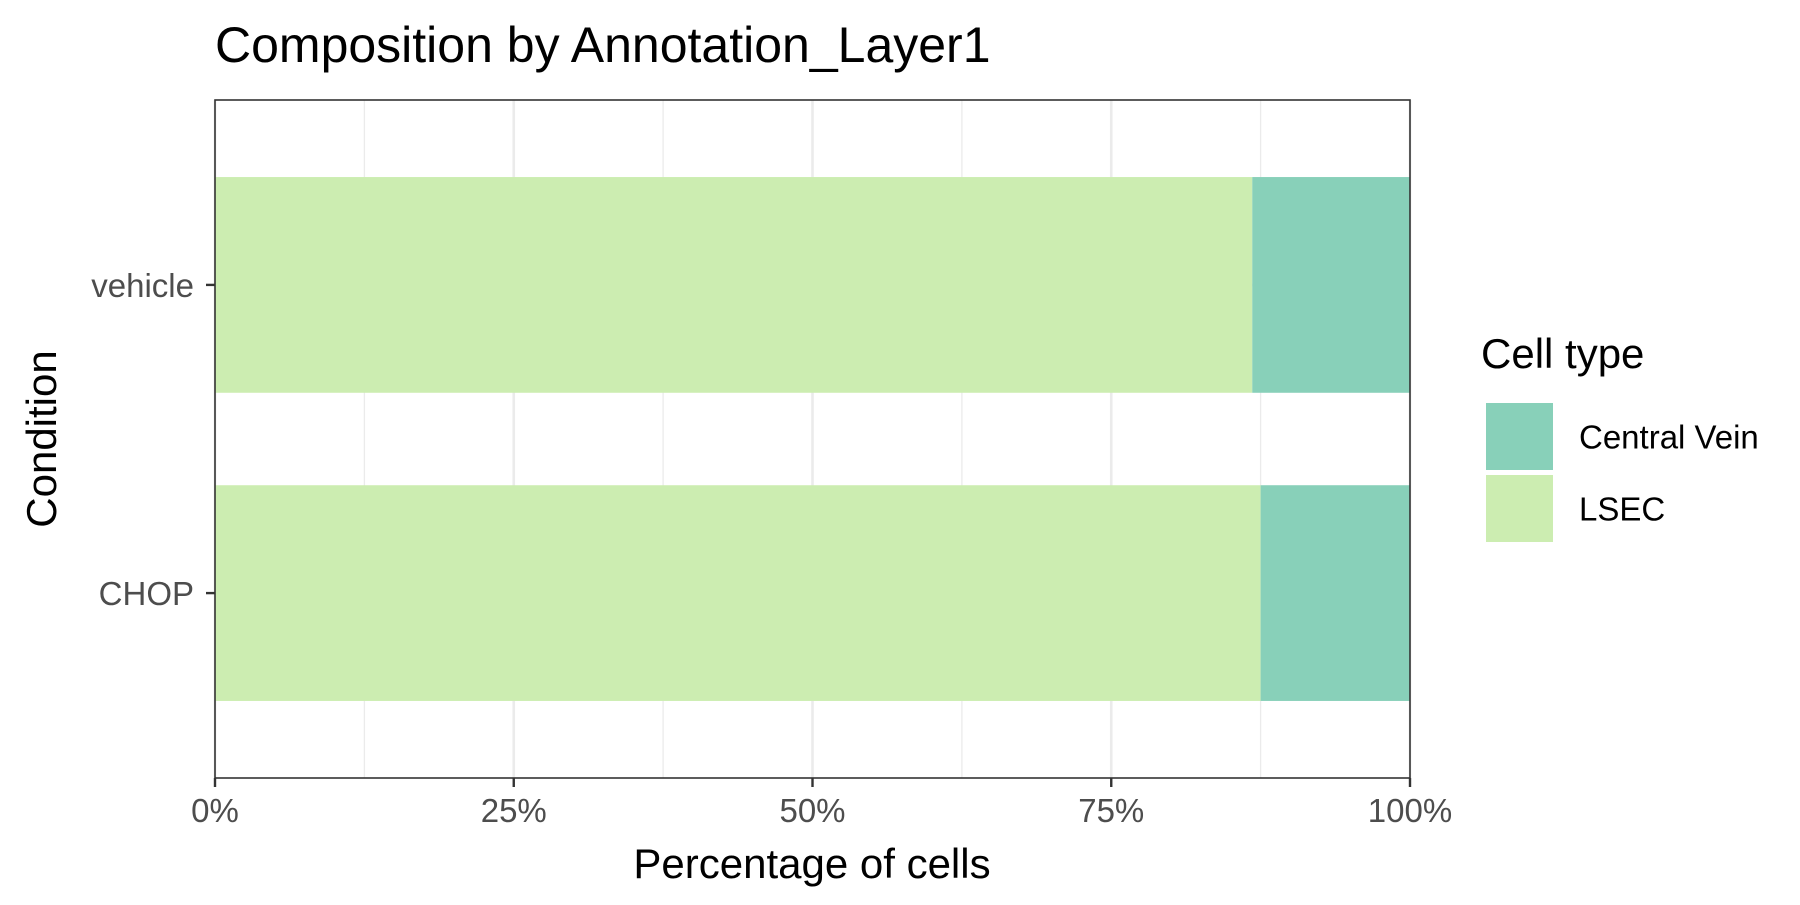 The width and height of the screenshot is (1800, 905). I want to click on x-tick-label: 25%, so click(514, 810).